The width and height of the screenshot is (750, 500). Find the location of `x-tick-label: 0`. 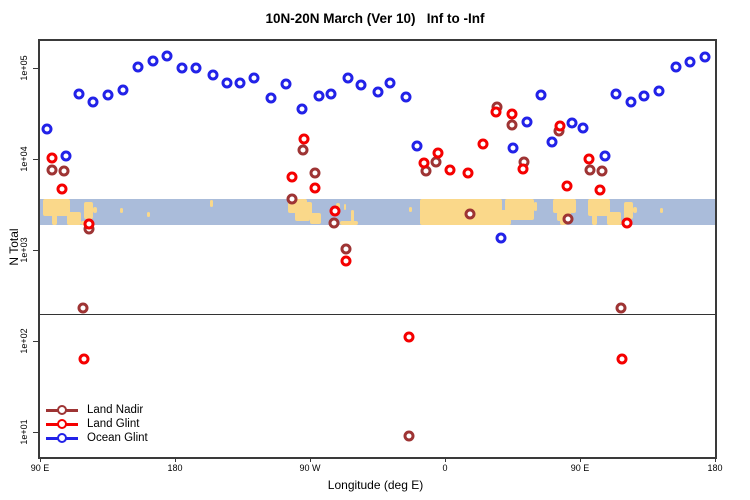

x-tick-label: 0 is located at coordinates (445, 468).